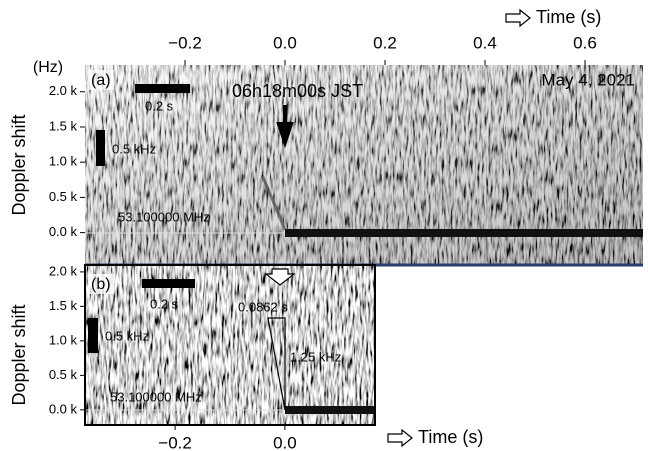 The image size is (648, 451). I want to click on panel-label: (b), so click(101, 284).